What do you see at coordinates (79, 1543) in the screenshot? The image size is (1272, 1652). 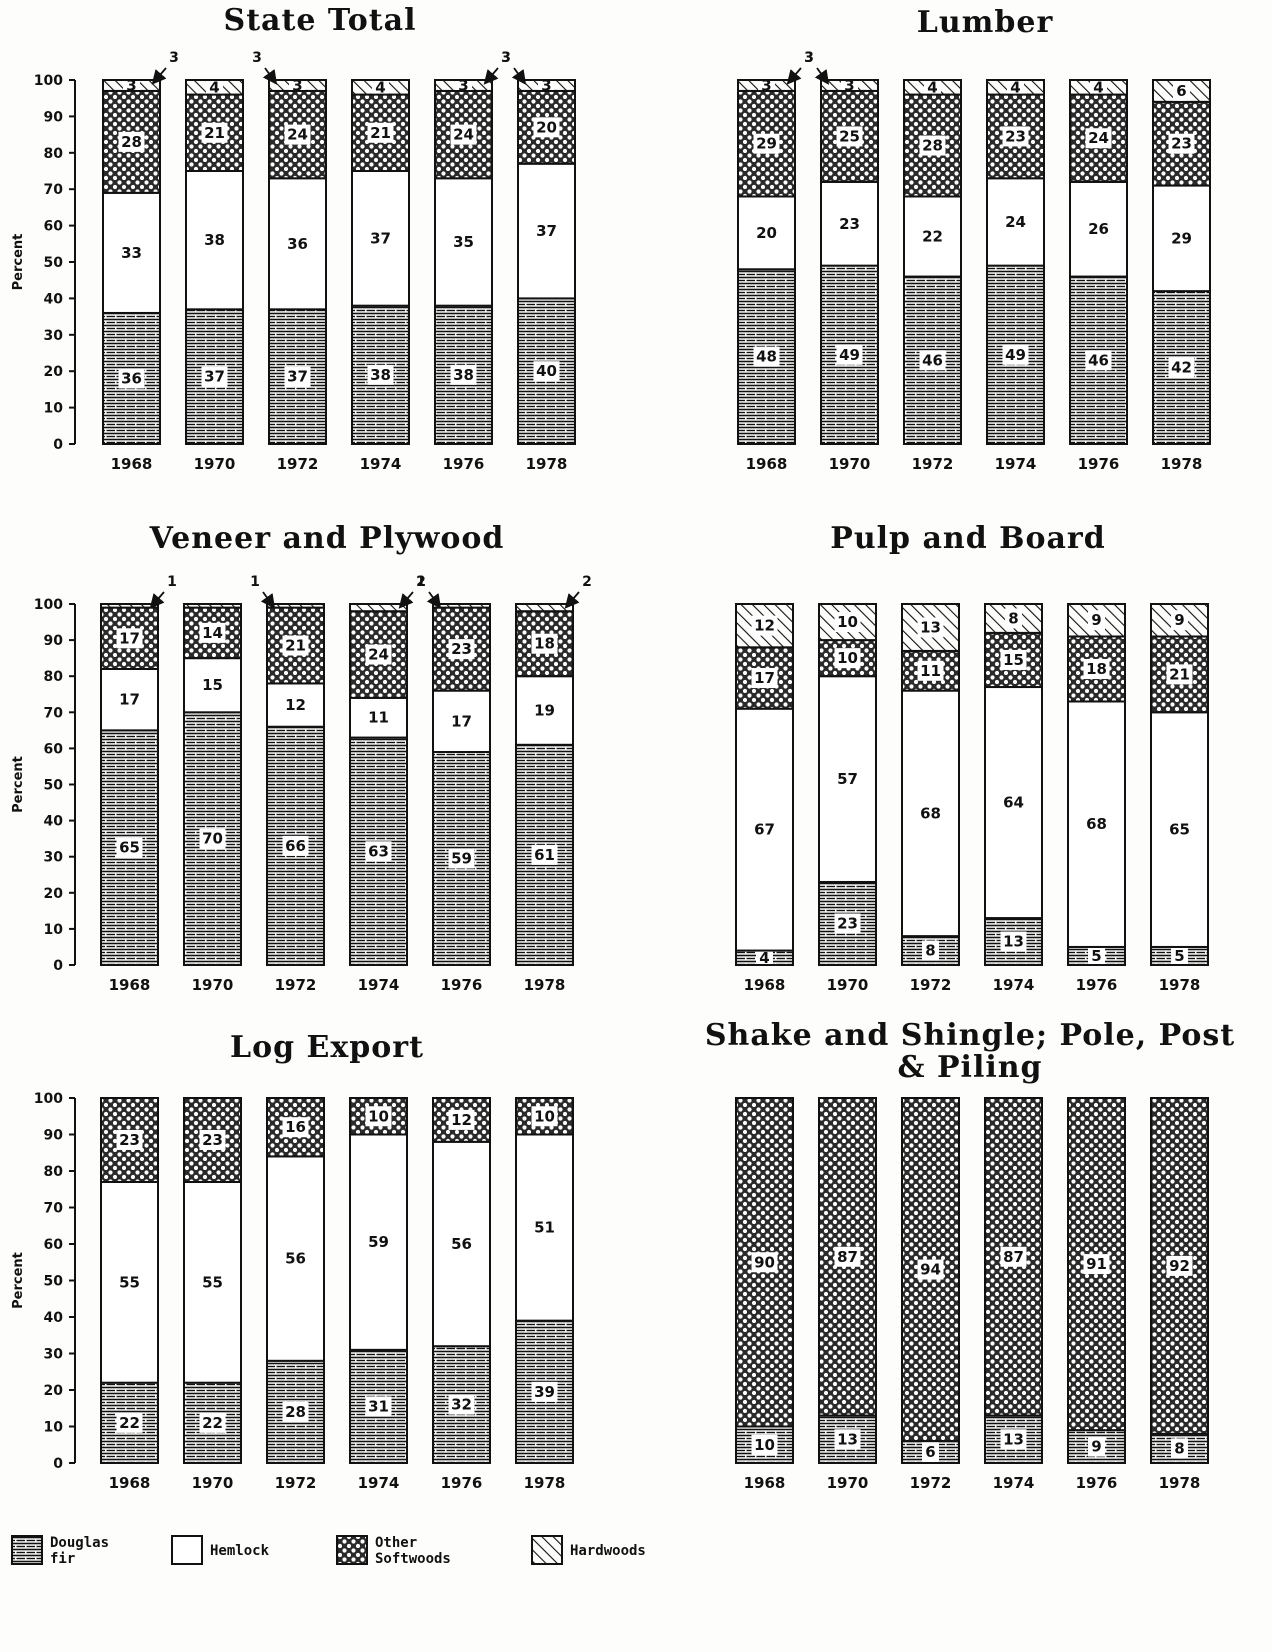 I see `legend-label: Douglas` at bounding box center [79, 1543].